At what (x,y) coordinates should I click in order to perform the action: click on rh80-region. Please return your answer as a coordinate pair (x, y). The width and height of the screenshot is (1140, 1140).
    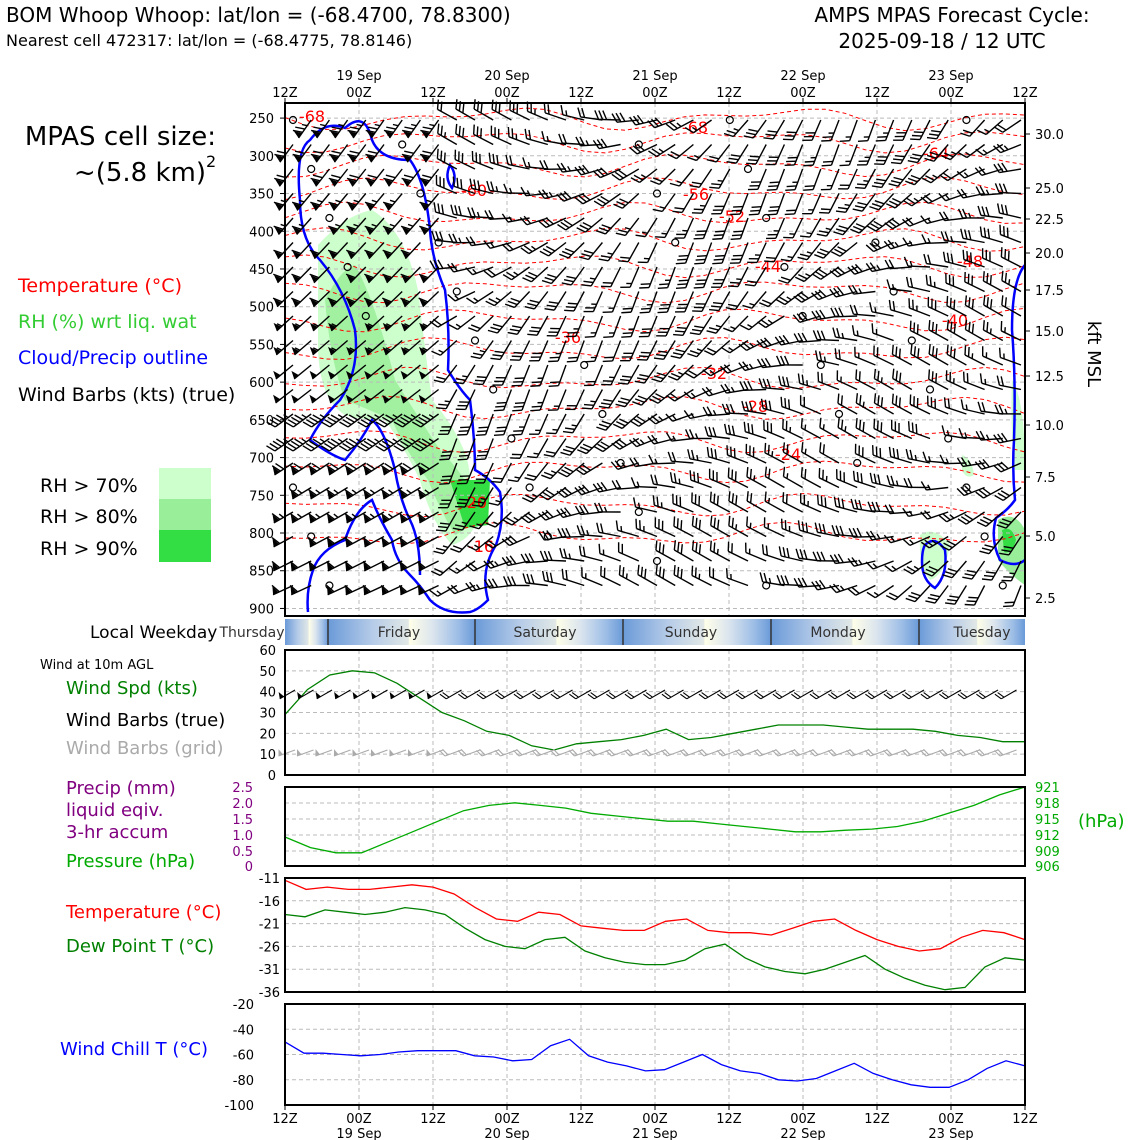
    Looking at the image, I should click on (400, 400).